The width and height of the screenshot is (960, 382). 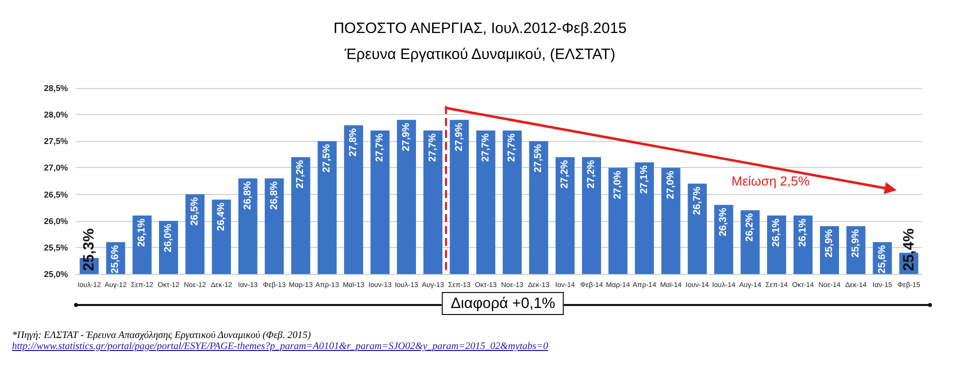 I want to click on text: *Πηγή: ΕΛΣΤΑΤ - Έρευνα Απασχόλησης Εργατικού Δυναμικού (Φεβ. 2015), so click(x=162, y=335).